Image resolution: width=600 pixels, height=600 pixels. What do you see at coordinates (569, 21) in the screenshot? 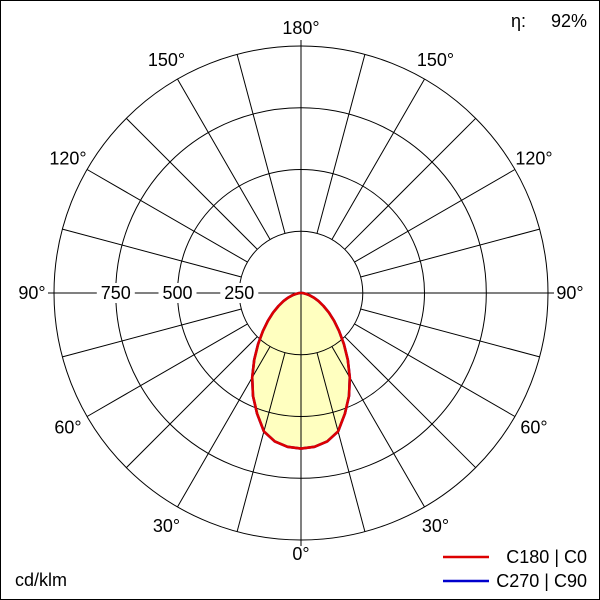
I see `efficiency-value: 92%` at bounding box center [569, 21].